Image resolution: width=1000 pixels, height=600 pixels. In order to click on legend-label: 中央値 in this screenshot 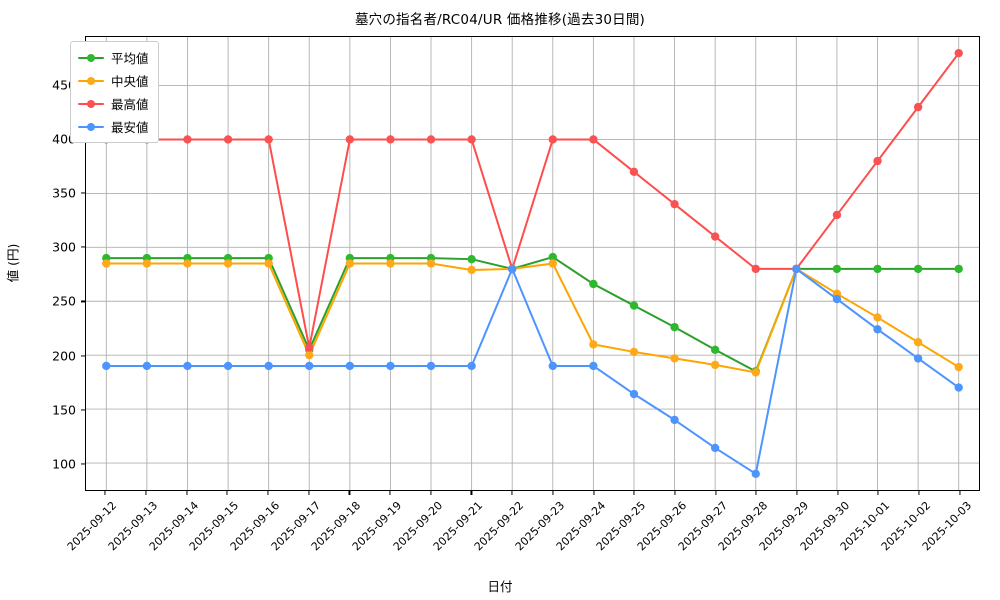, I will do `click(130, 81)`.